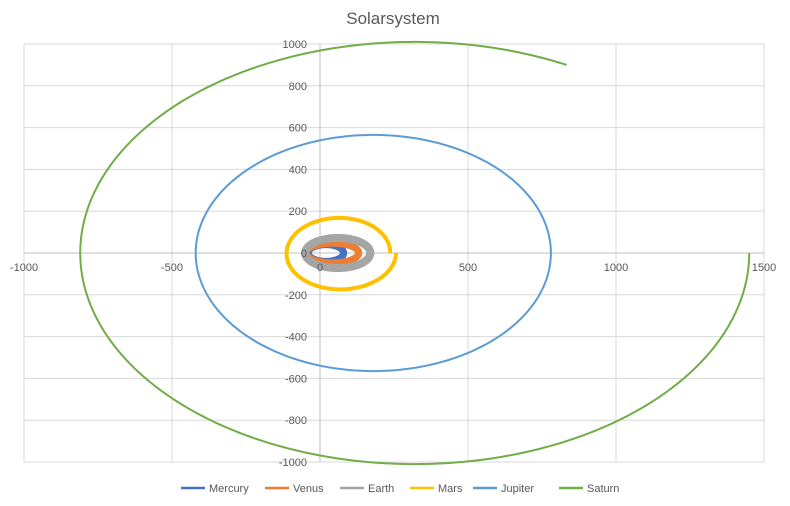  I want to click on y-tick-label: 800, so click(298, 87).